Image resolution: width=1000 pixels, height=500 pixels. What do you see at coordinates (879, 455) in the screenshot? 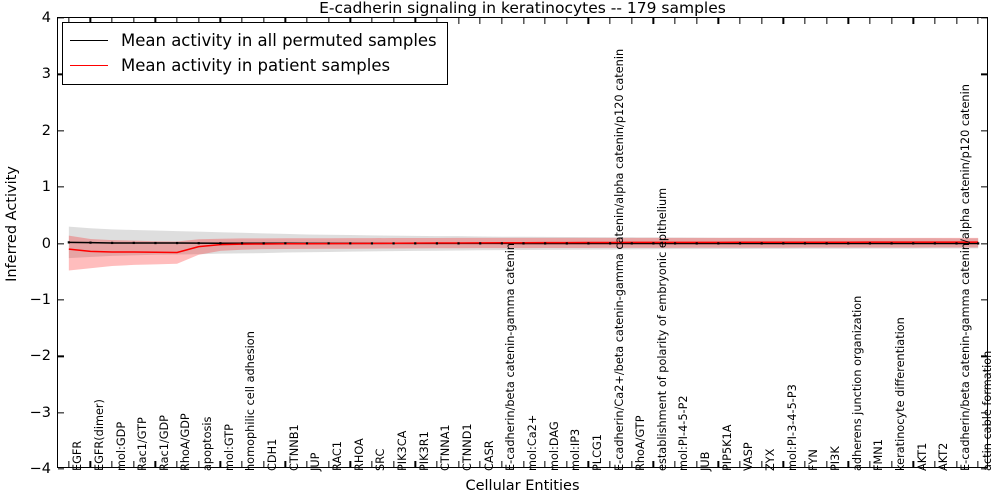
I see `x-tick-label: FMN1` at bounding box center [879, 455].